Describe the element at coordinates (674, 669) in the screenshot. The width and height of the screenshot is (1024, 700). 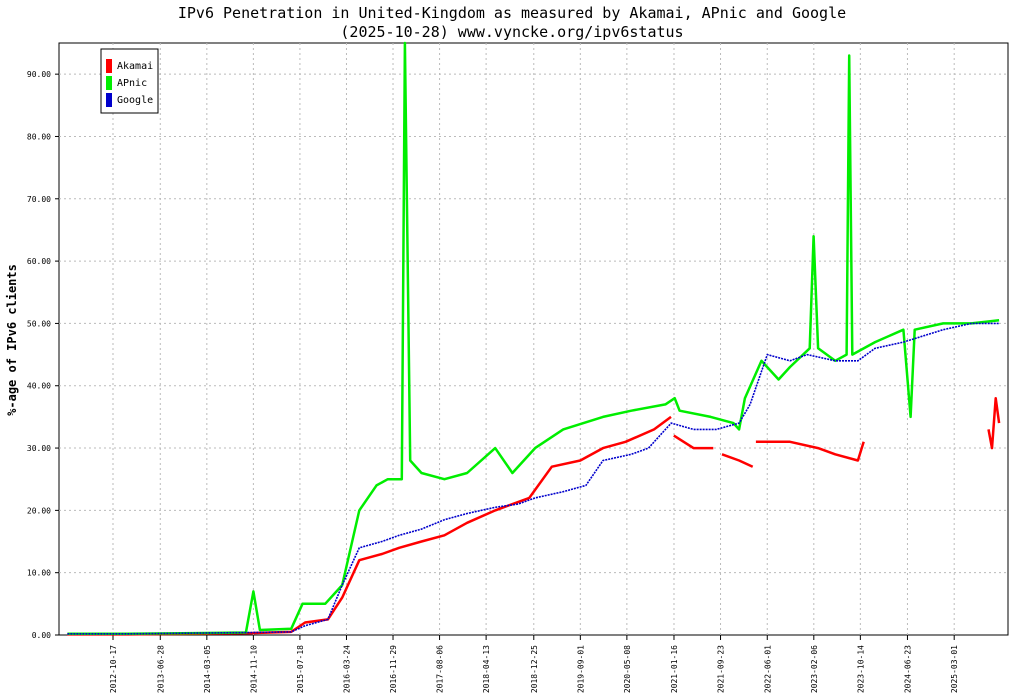
I see `x-tick-label: 2021-01-16` at that location.